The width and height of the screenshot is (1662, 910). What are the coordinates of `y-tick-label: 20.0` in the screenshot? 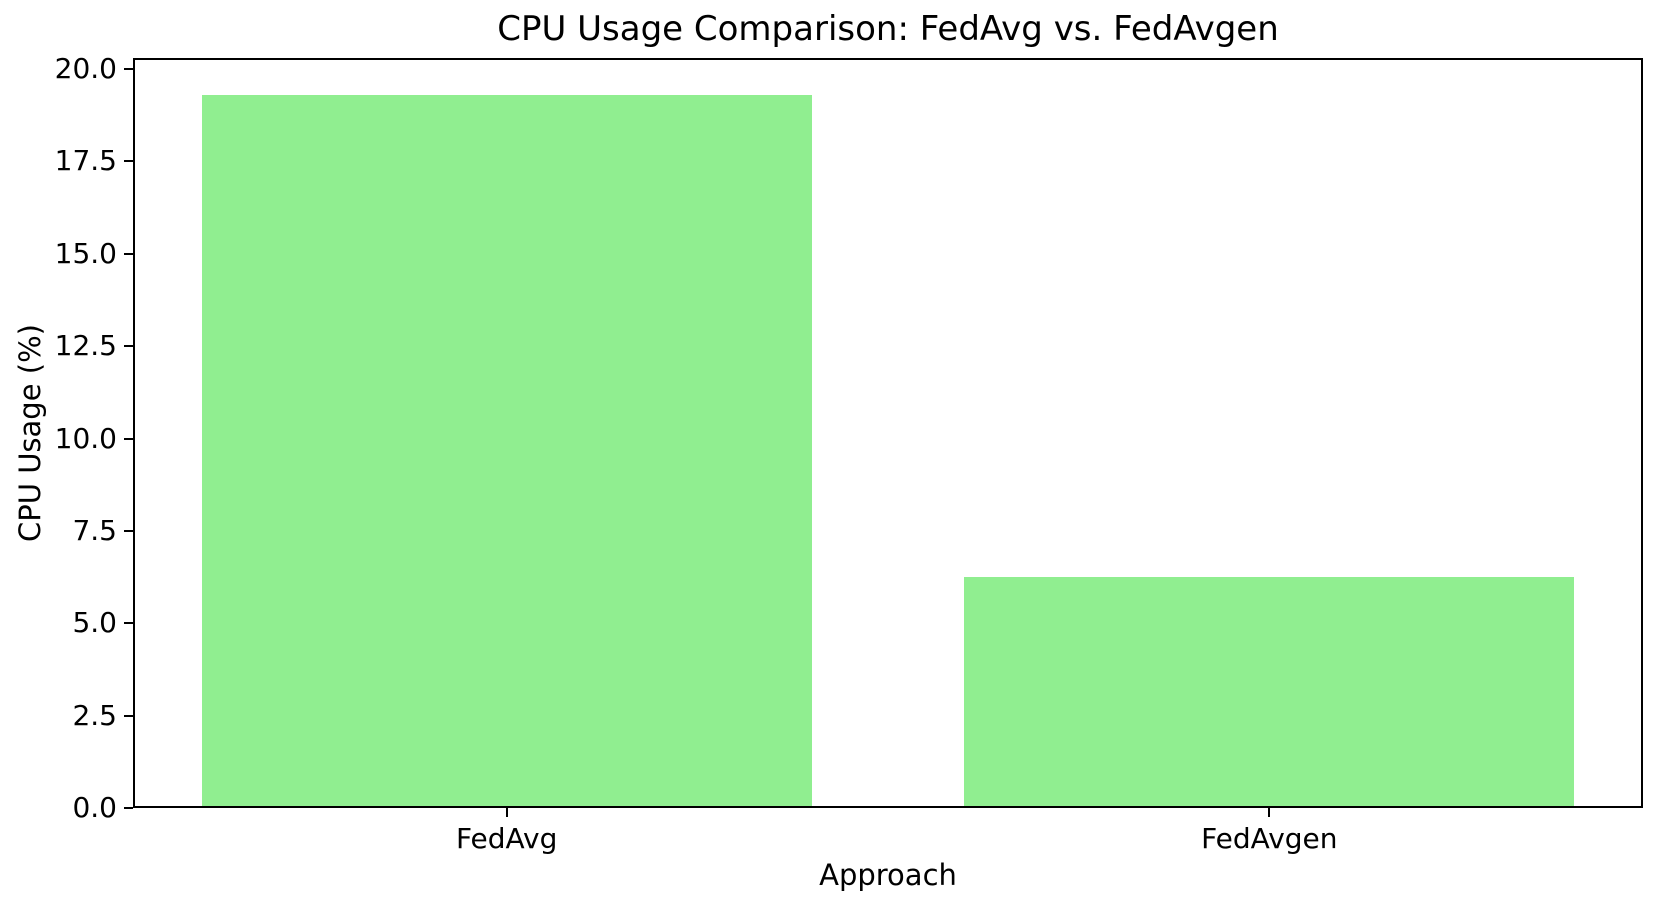 It's located at (85, 69).